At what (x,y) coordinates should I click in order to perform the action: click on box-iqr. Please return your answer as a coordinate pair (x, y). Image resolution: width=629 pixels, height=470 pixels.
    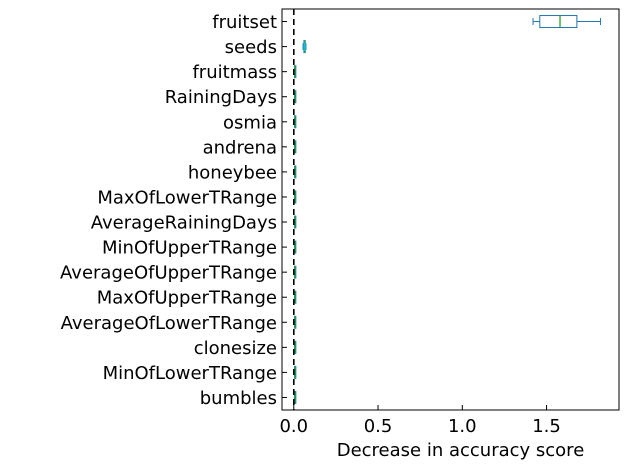
    Looking at the image, I should click on (558, 22).